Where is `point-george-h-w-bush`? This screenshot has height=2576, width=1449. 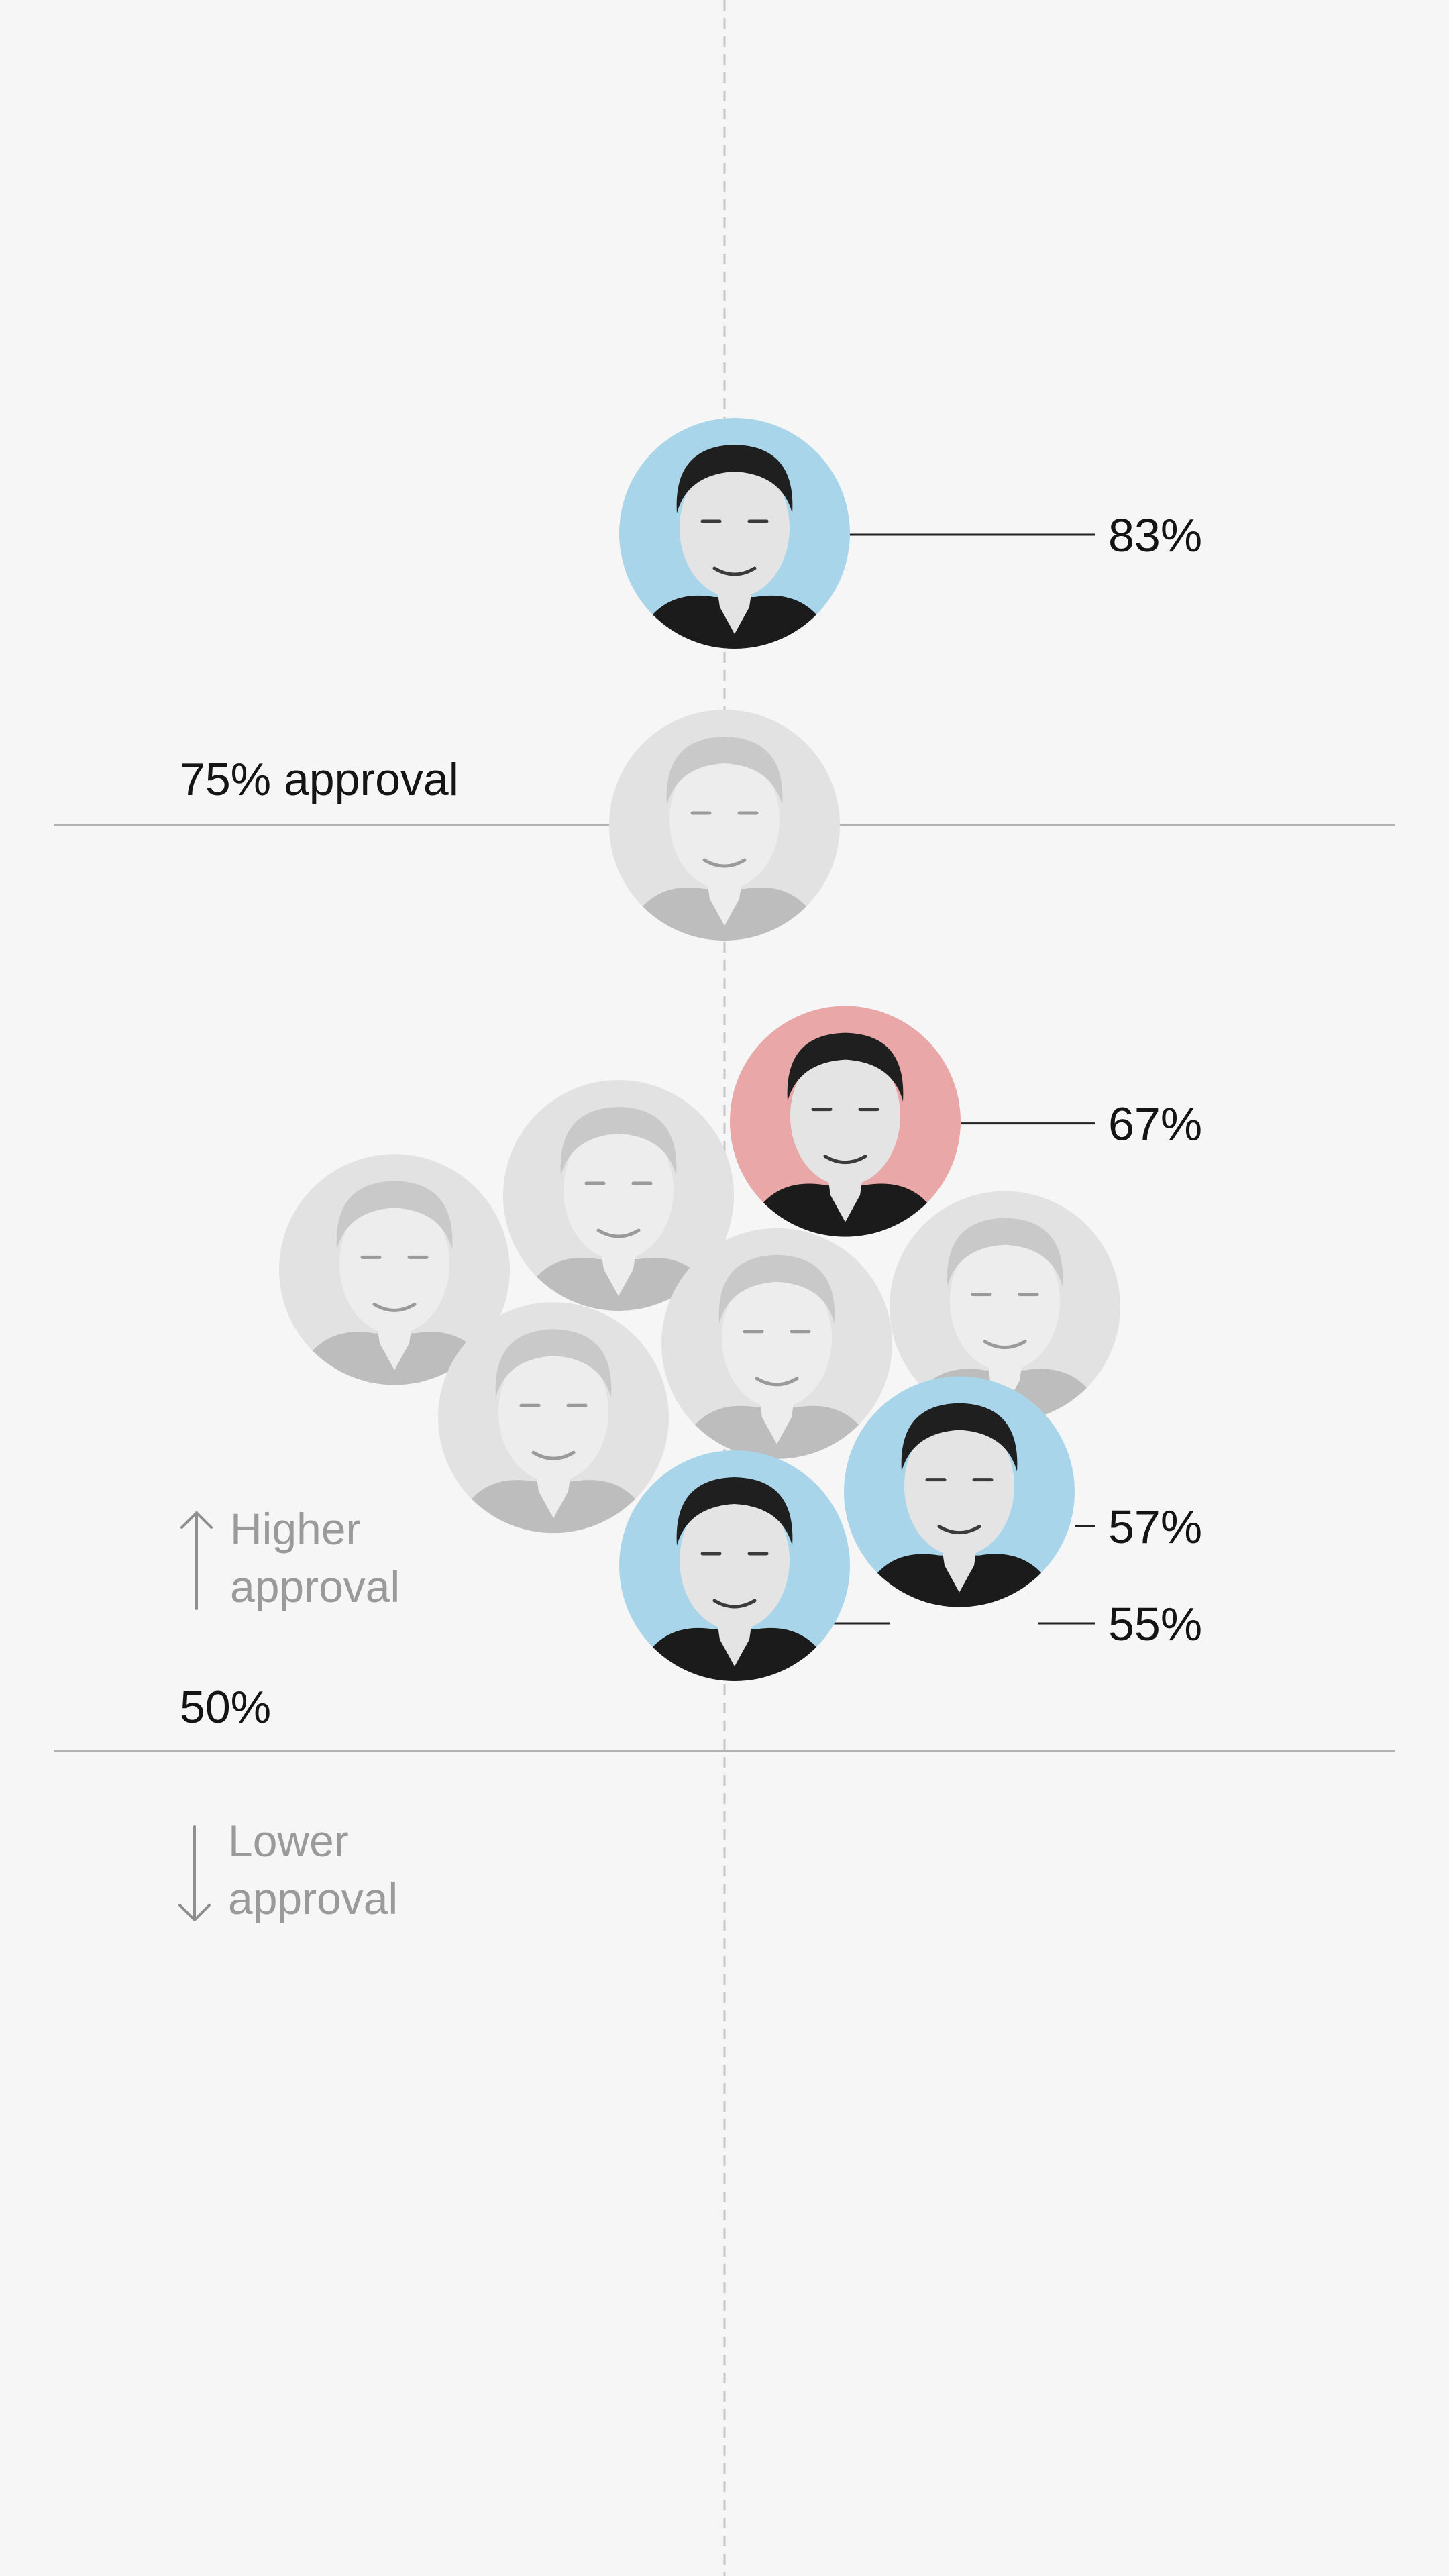 point-george-h-w-bush is located at coordinates (553, 1418).